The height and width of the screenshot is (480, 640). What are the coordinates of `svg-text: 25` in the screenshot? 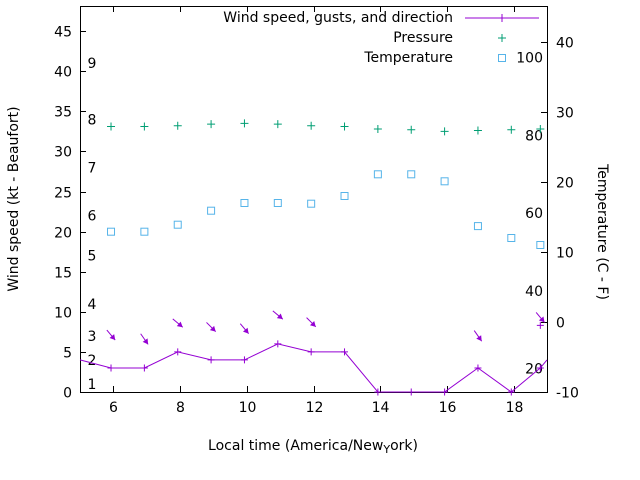 It's located at (63, 194).